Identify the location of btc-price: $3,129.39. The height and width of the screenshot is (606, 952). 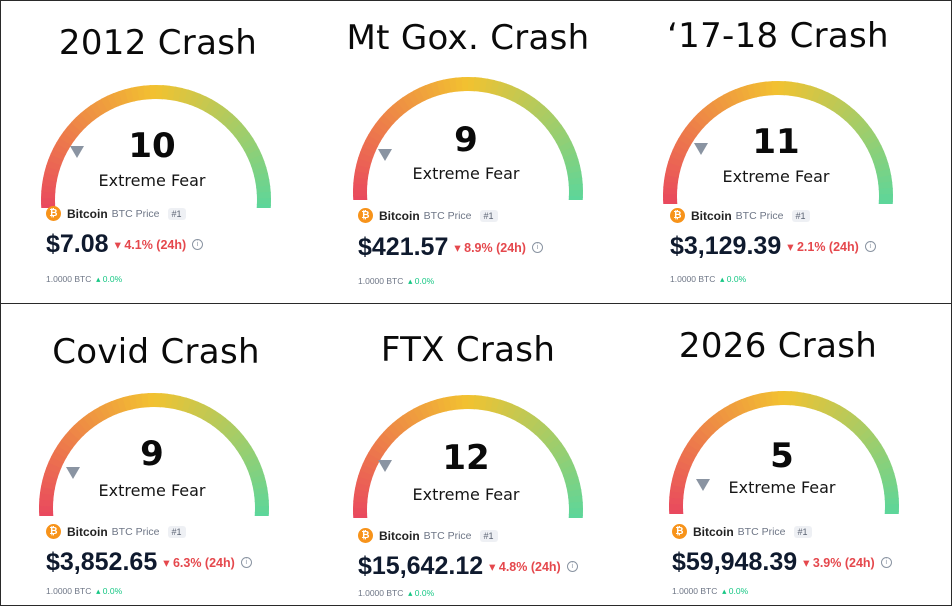
(726, 246).